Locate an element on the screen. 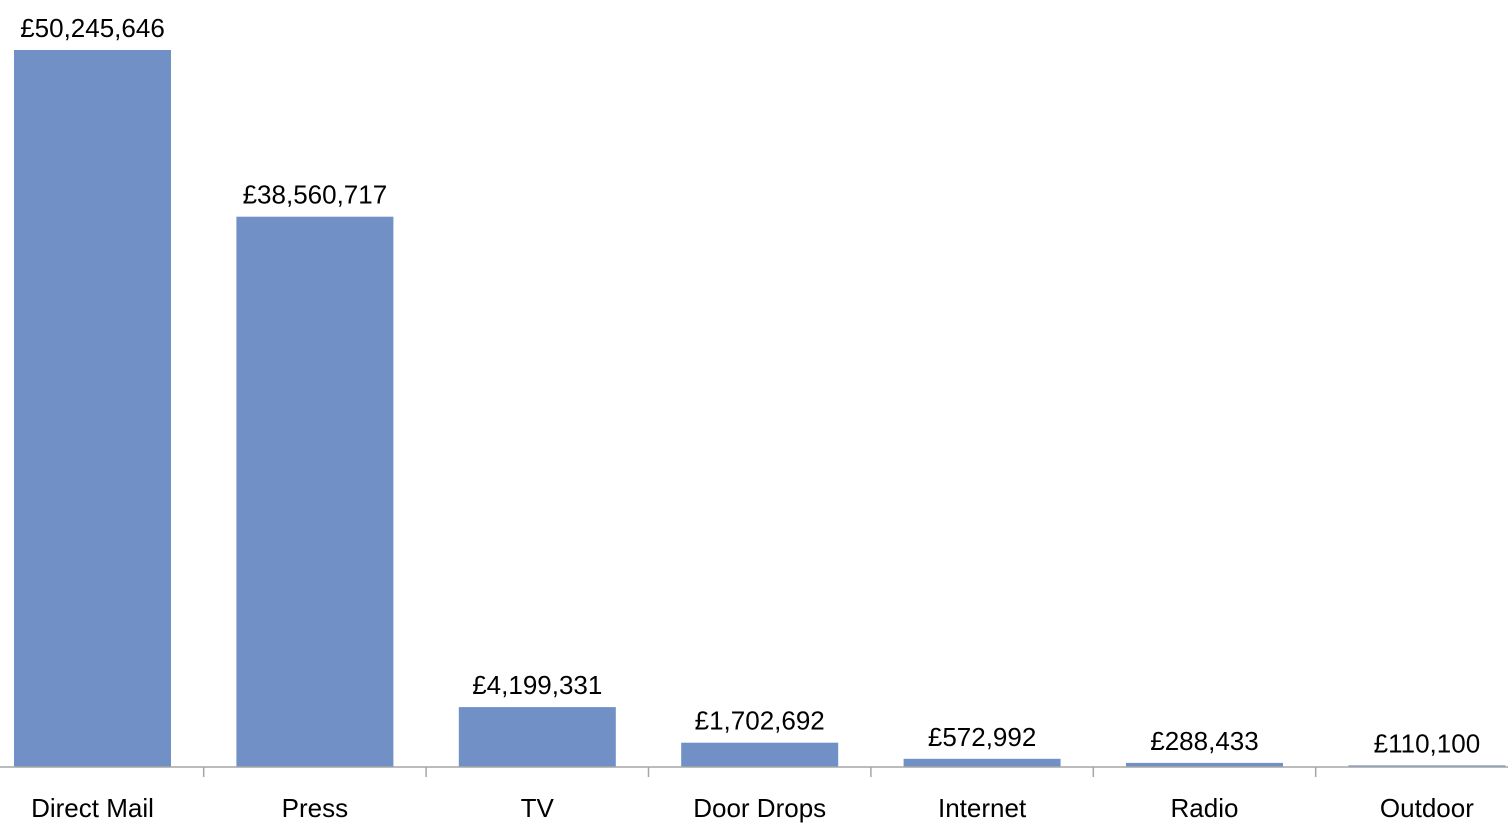 This screenshot has height=835, width=1508. bar-tv is located at coordinates (537, 737).